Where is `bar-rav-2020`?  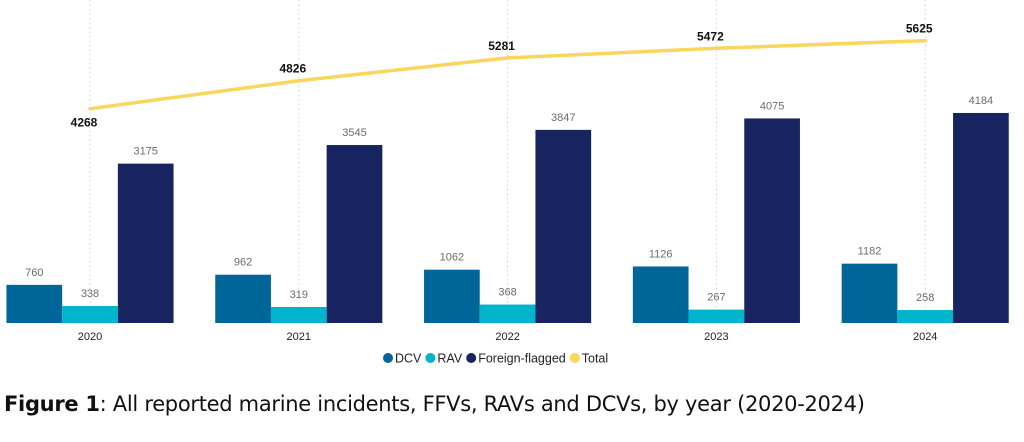
bar-rav-2020 is located at coordinates (90, 314).